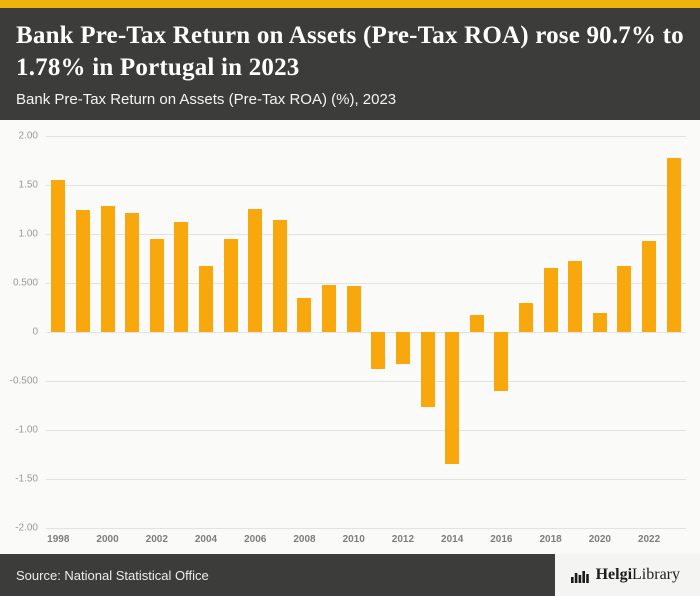  Describe the element at coordinates (656, 574) in the screenshot. I see `logo-text-library: Library` at that location.